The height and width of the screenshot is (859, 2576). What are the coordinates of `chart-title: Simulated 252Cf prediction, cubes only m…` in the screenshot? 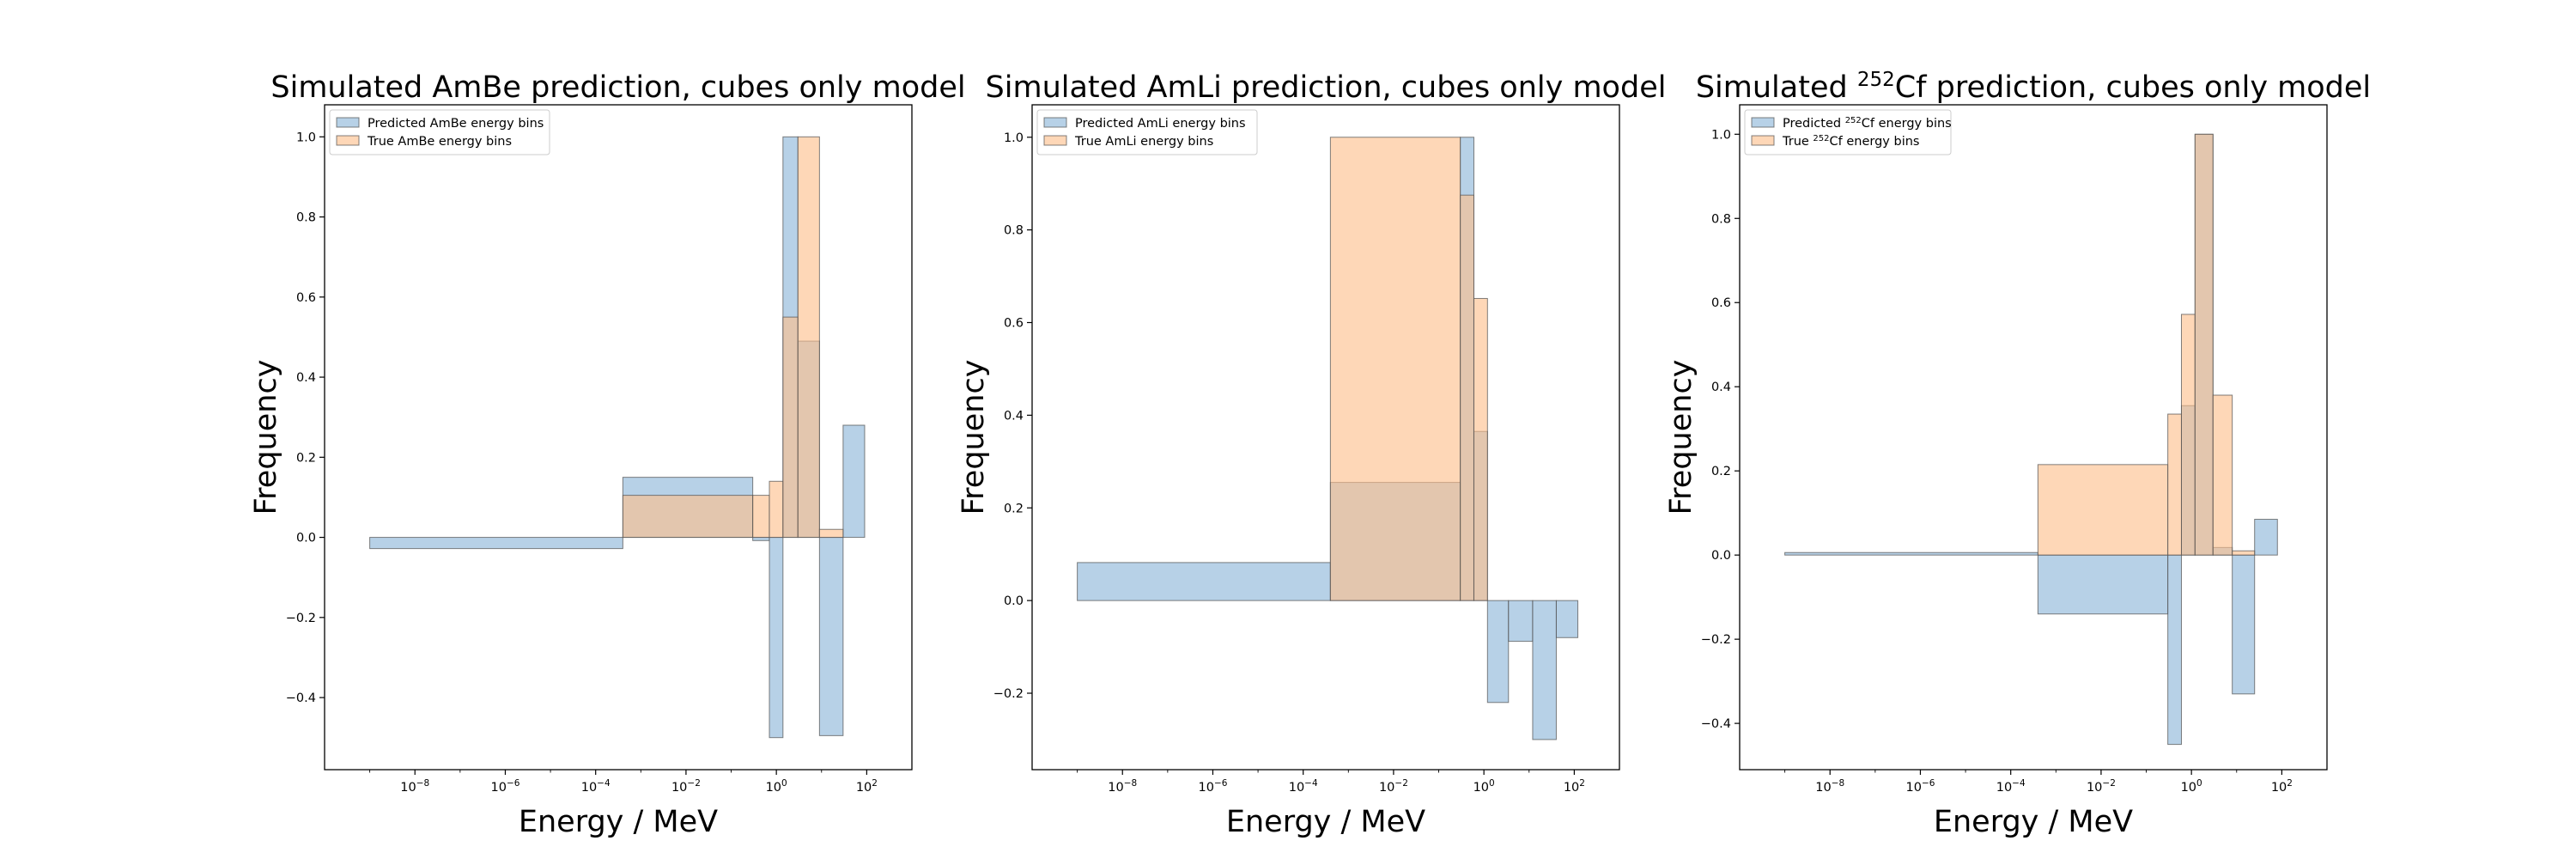 It's located at (2033, 87).